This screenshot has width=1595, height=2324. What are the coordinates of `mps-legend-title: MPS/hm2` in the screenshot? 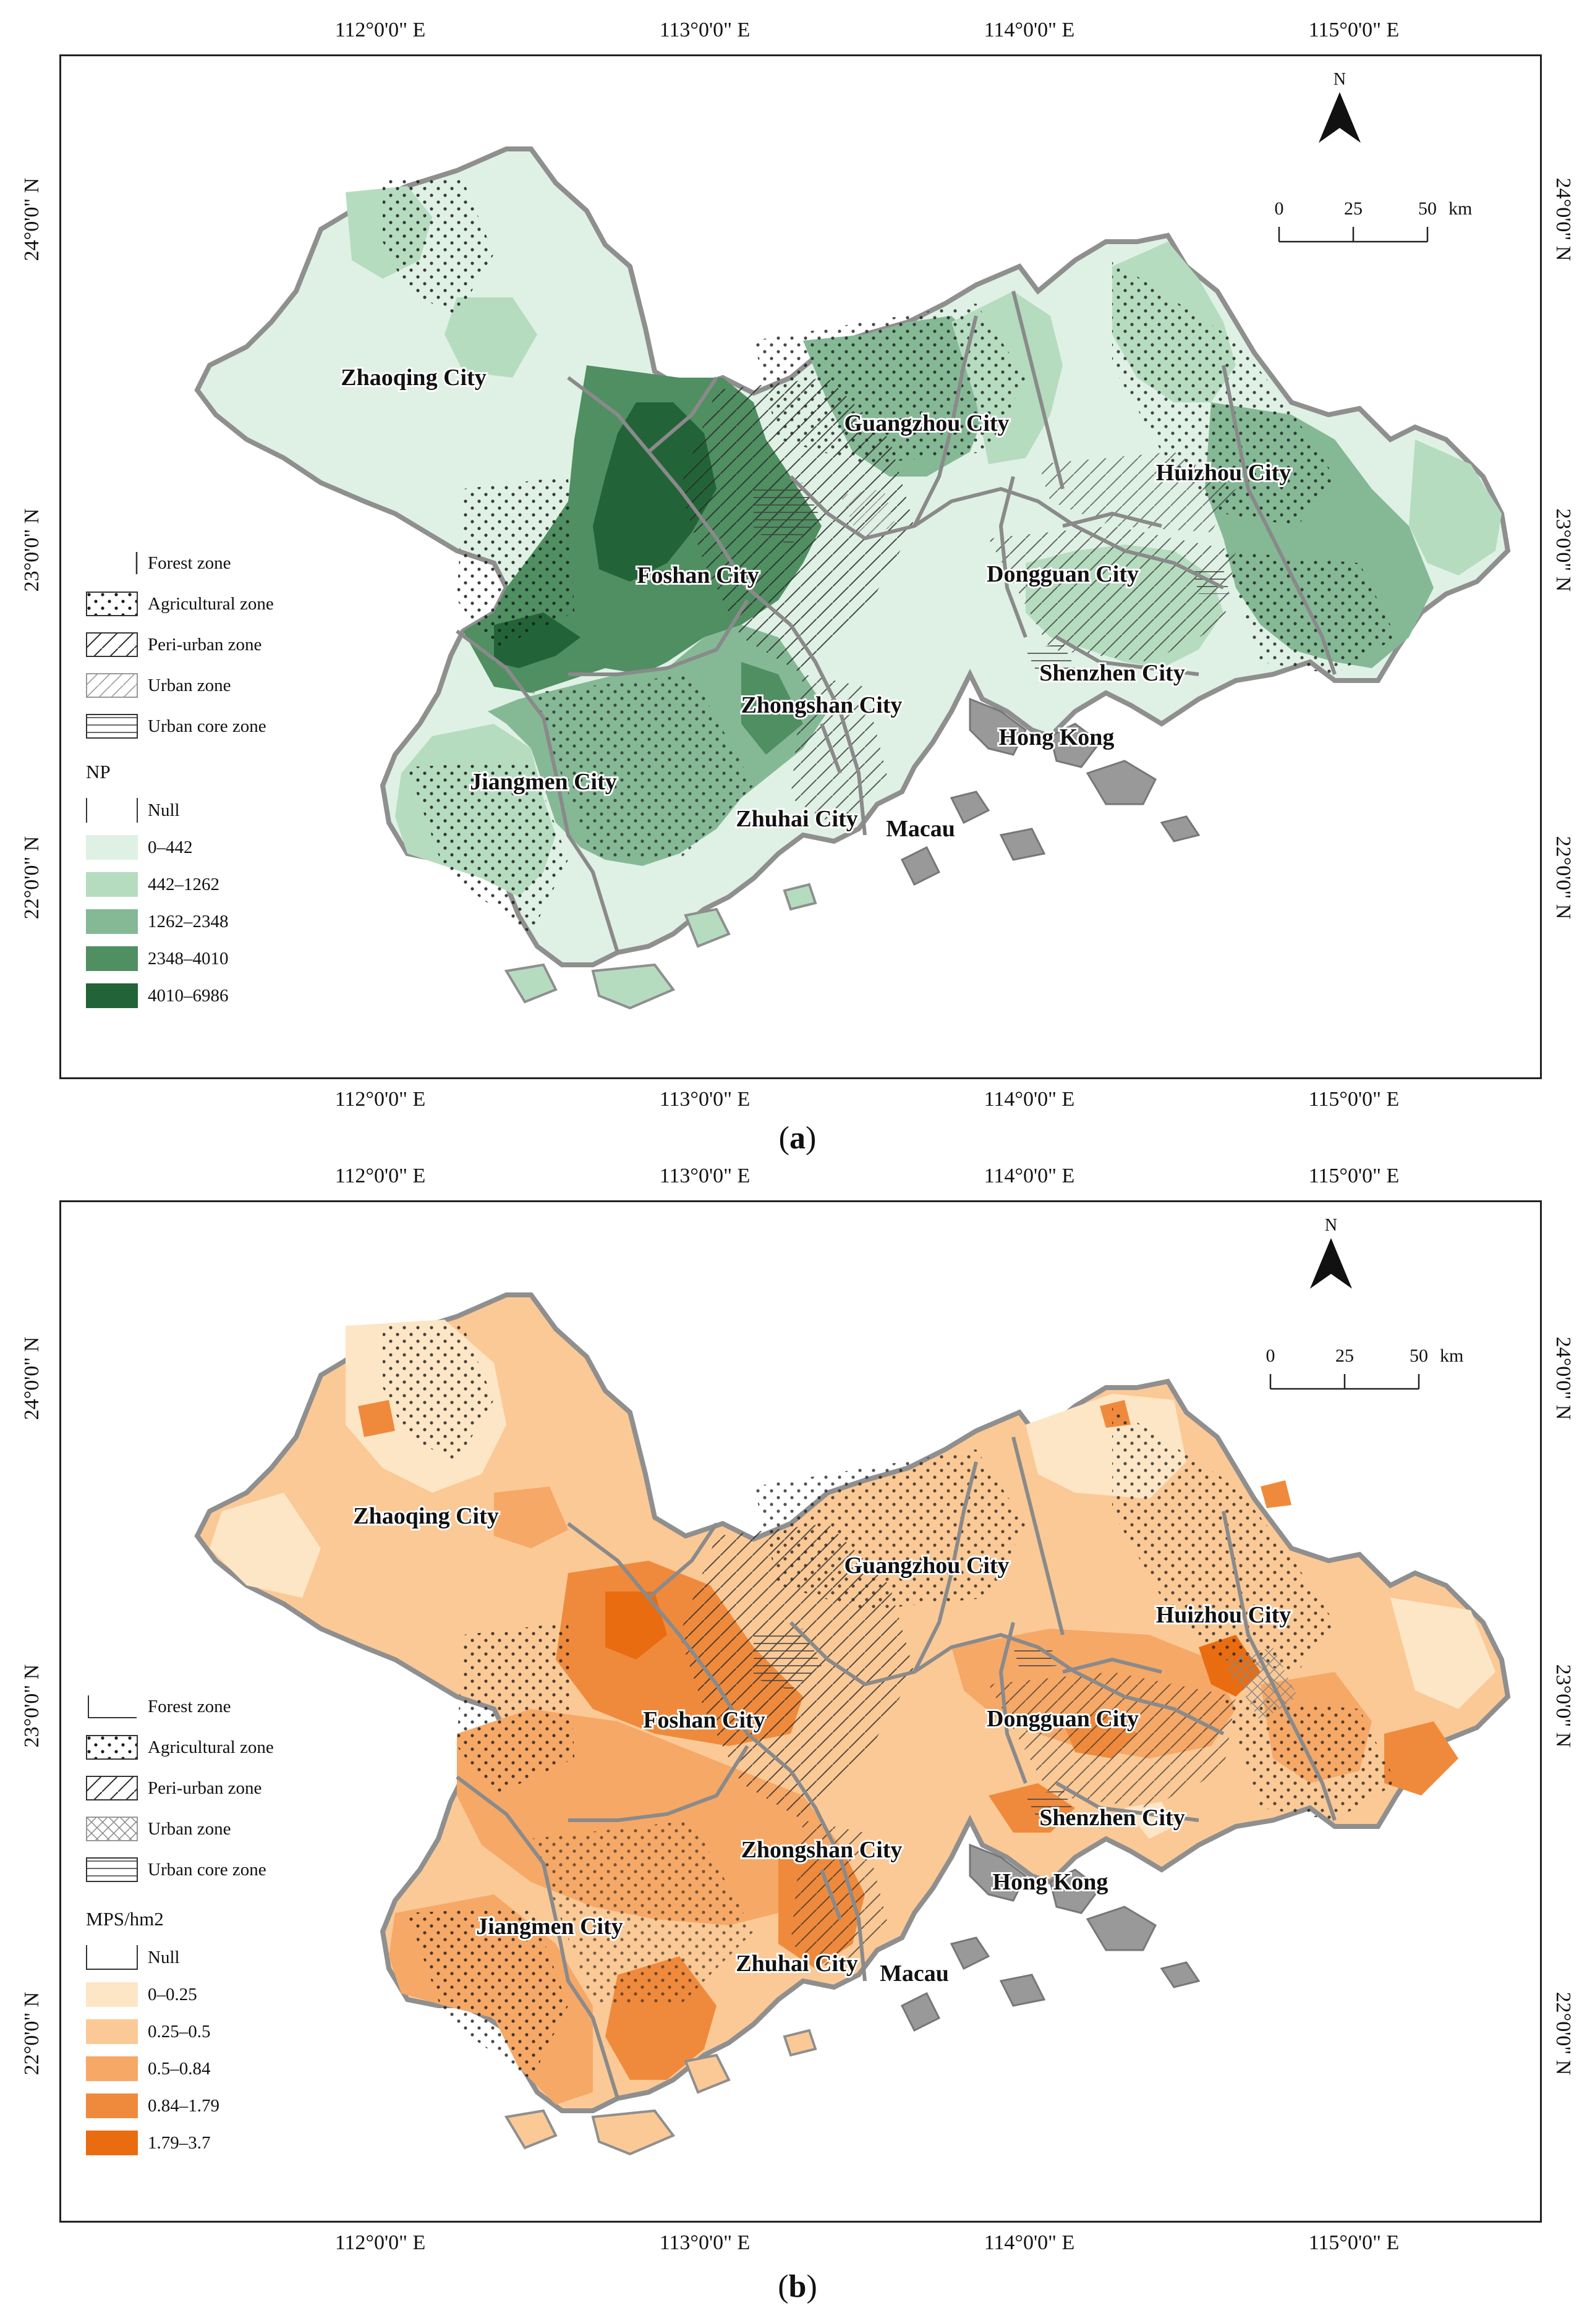 It's located at (125, 1919).